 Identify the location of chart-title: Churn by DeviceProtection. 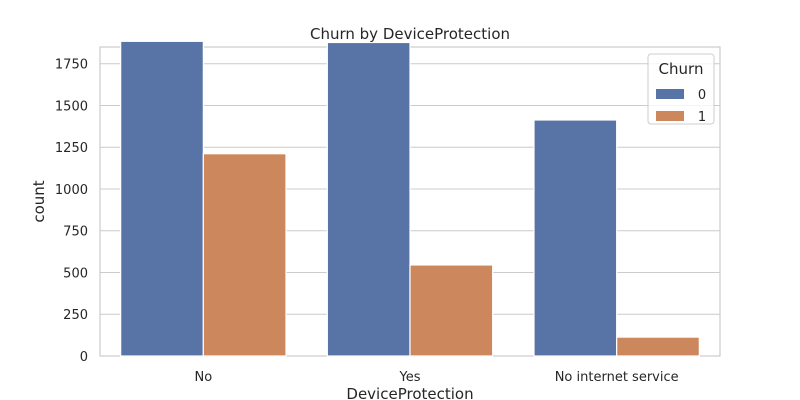
(410, 34).